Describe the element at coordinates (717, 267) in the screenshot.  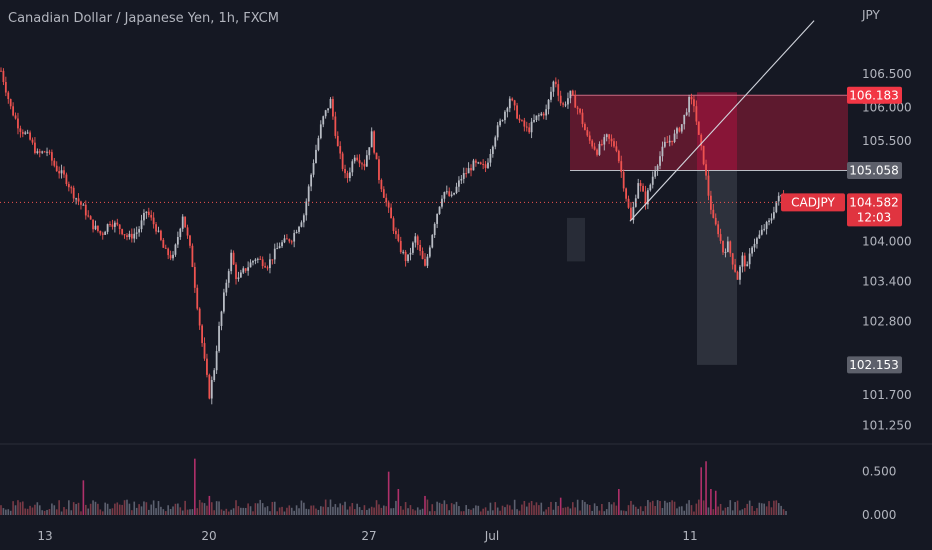
I see `take-profit-zone` at that location.